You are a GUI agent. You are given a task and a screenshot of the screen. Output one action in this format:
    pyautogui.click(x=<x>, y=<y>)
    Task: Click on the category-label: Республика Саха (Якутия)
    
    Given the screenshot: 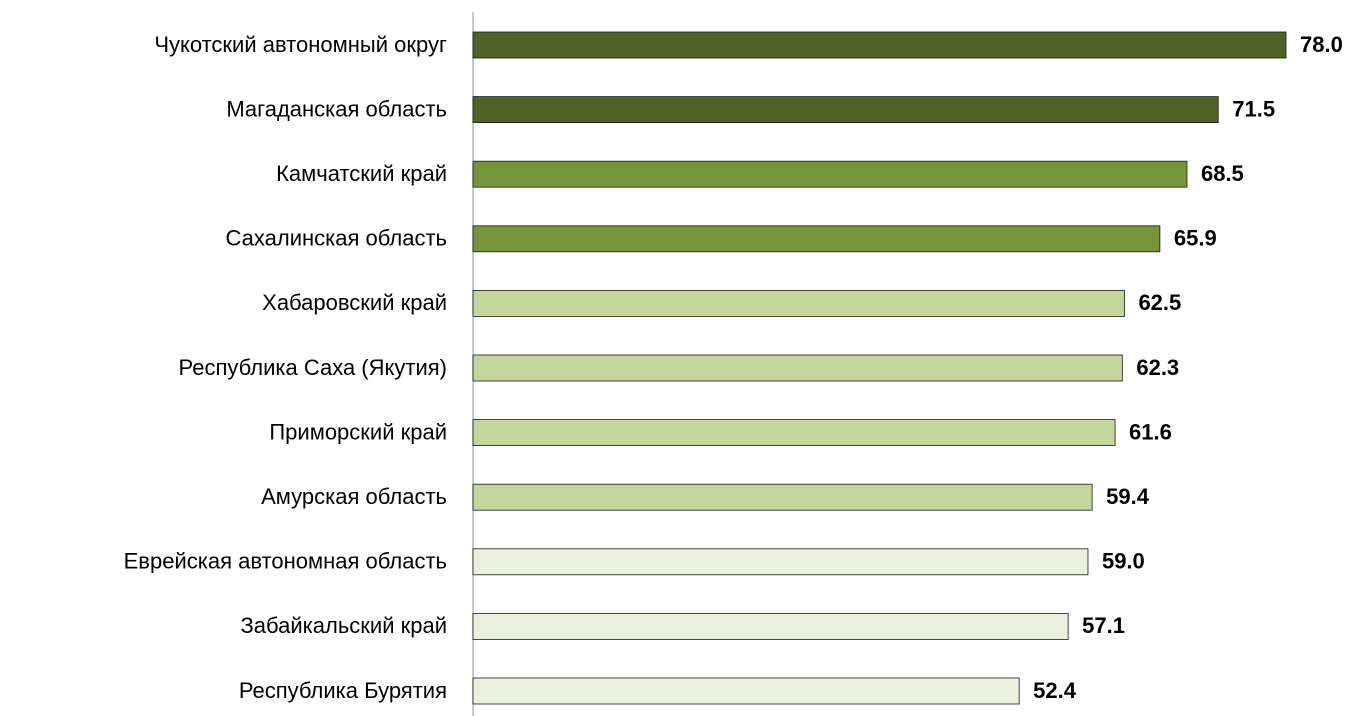 What is the action you would take?
    pyautogui.click(x=313, y=367)
    